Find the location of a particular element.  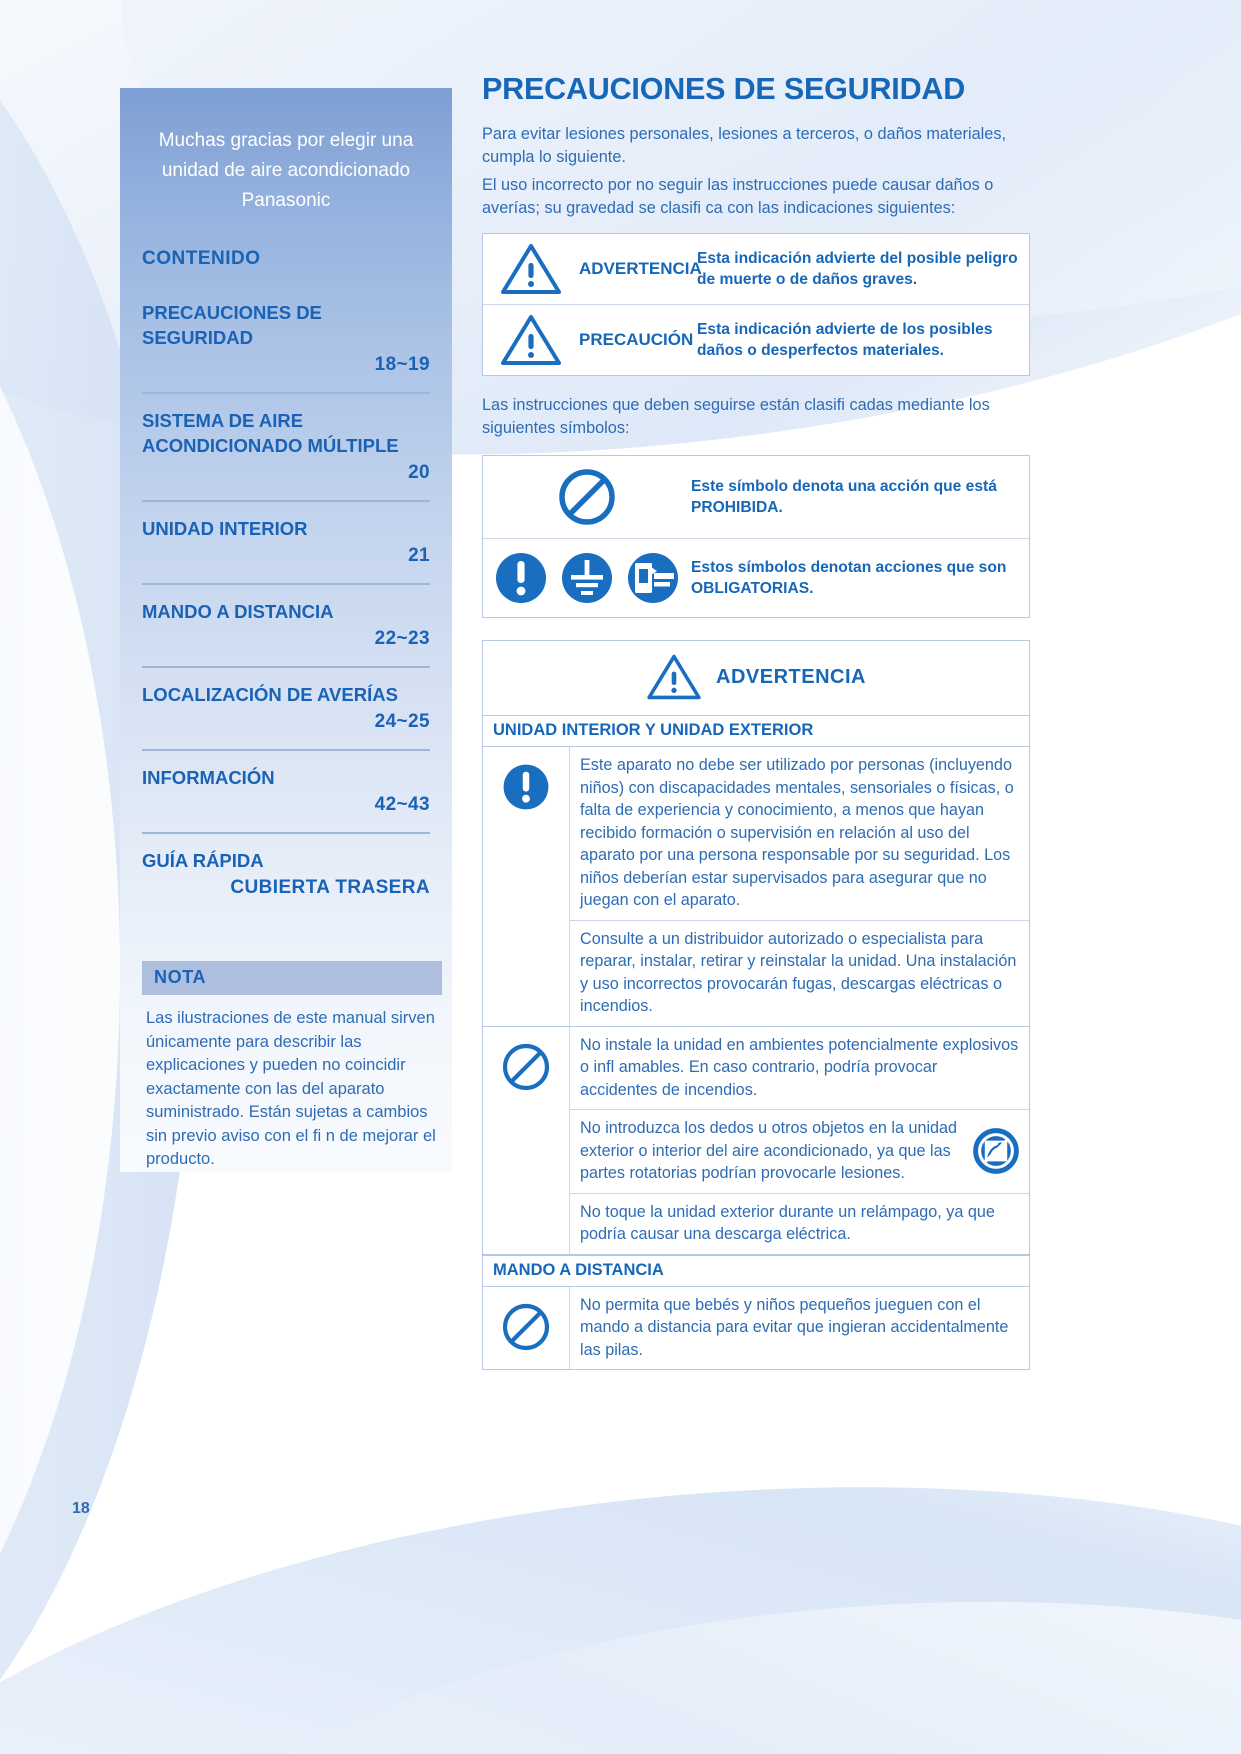

page-number: 18 is located at coordinates (81, 1508).